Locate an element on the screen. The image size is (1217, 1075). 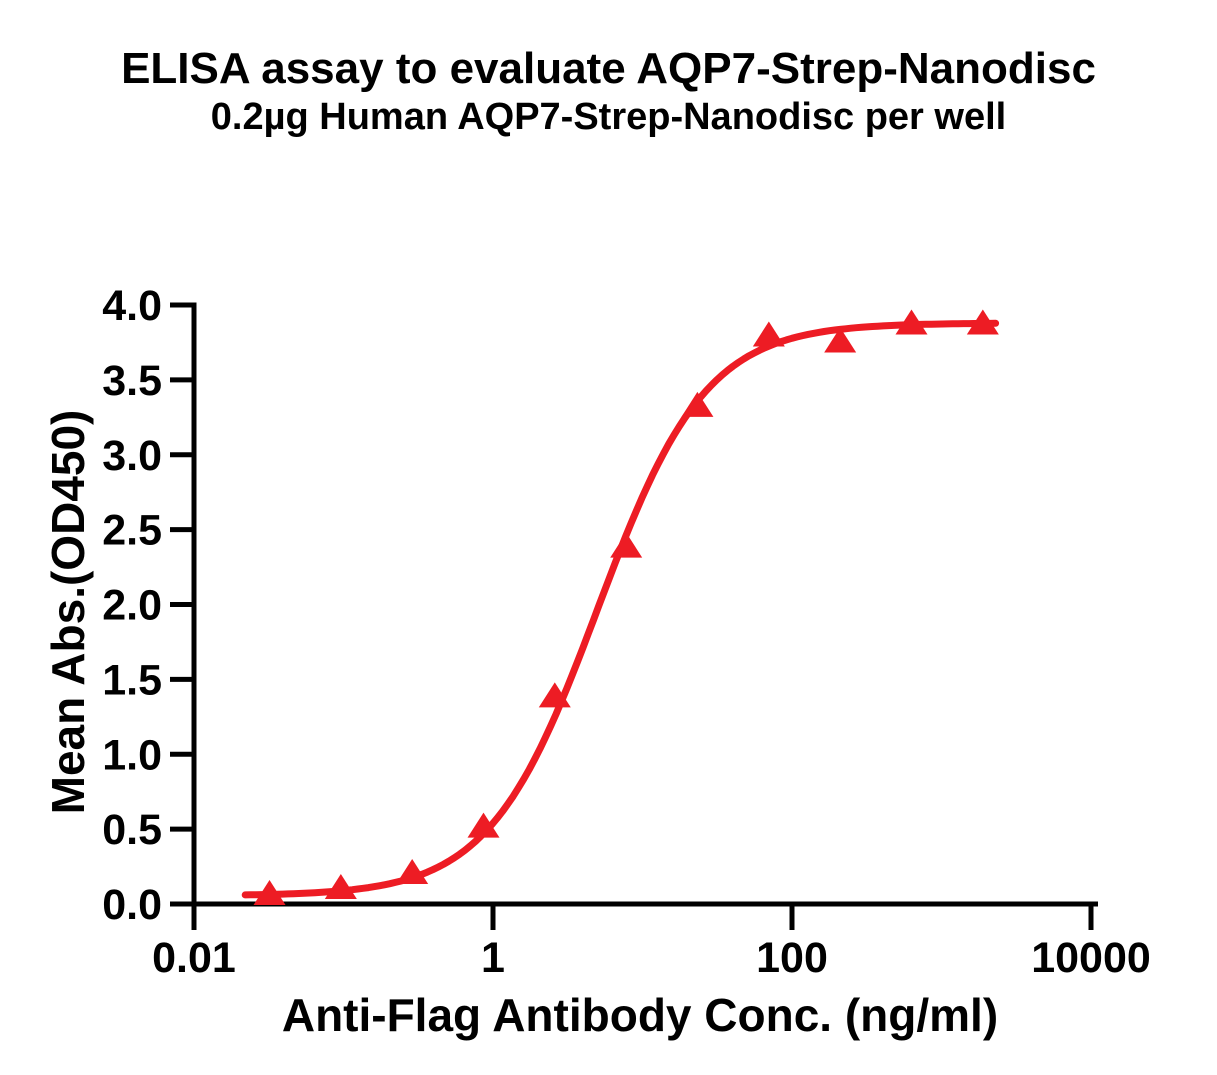
x-tick-label: 100 is located at coordinates (792, 958).